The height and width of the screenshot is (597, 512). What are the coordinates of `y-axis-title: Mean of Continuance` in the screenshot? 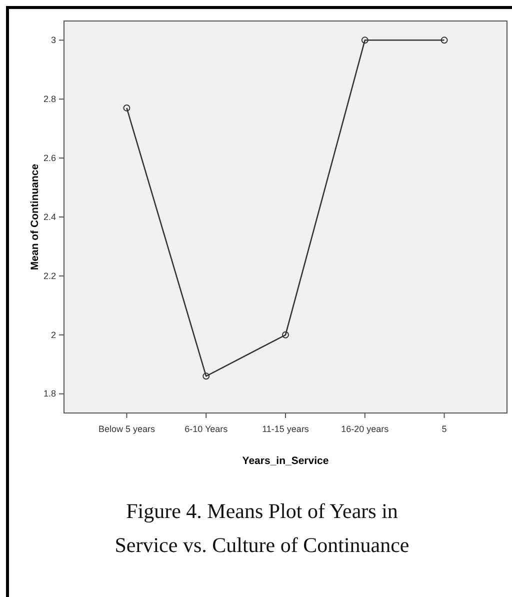 It's located at (35, 217).